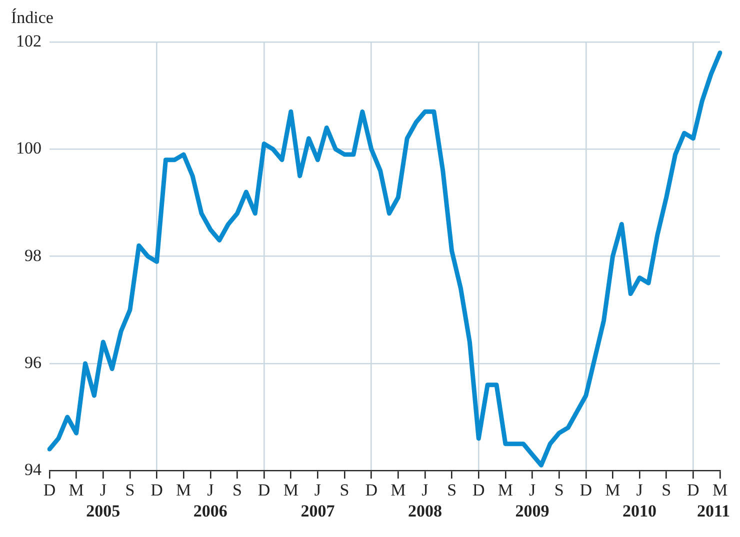  What do you see at coordinates (33, 470) in the screenshot?
I see `y-tick-label: 94` at bounding box center [33, 470].